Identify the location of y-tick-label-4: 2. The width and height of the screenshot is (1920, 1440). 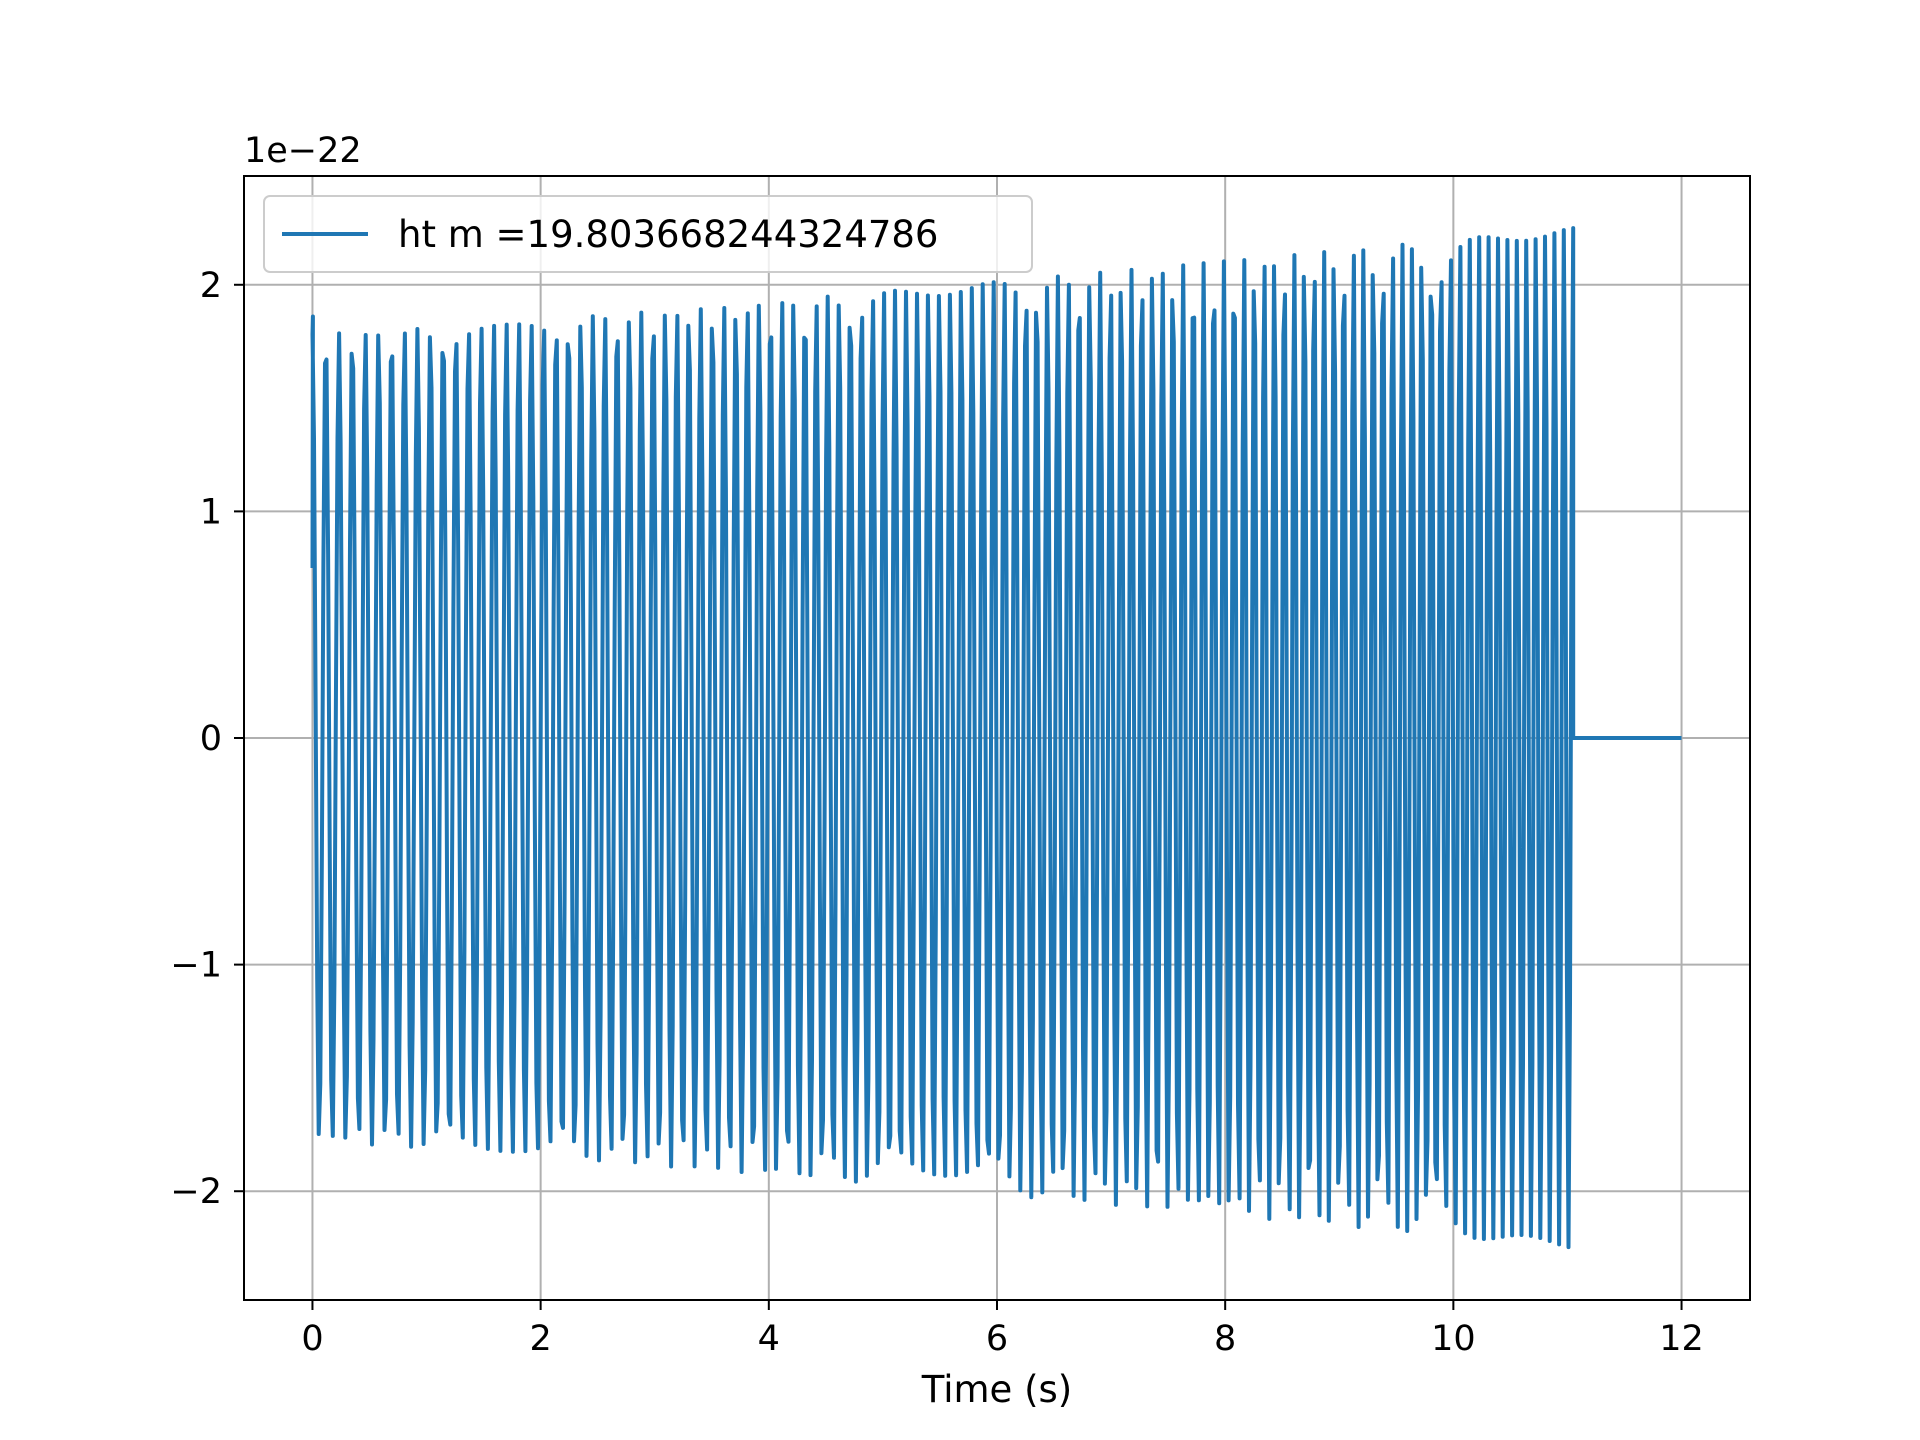
(211, 286).